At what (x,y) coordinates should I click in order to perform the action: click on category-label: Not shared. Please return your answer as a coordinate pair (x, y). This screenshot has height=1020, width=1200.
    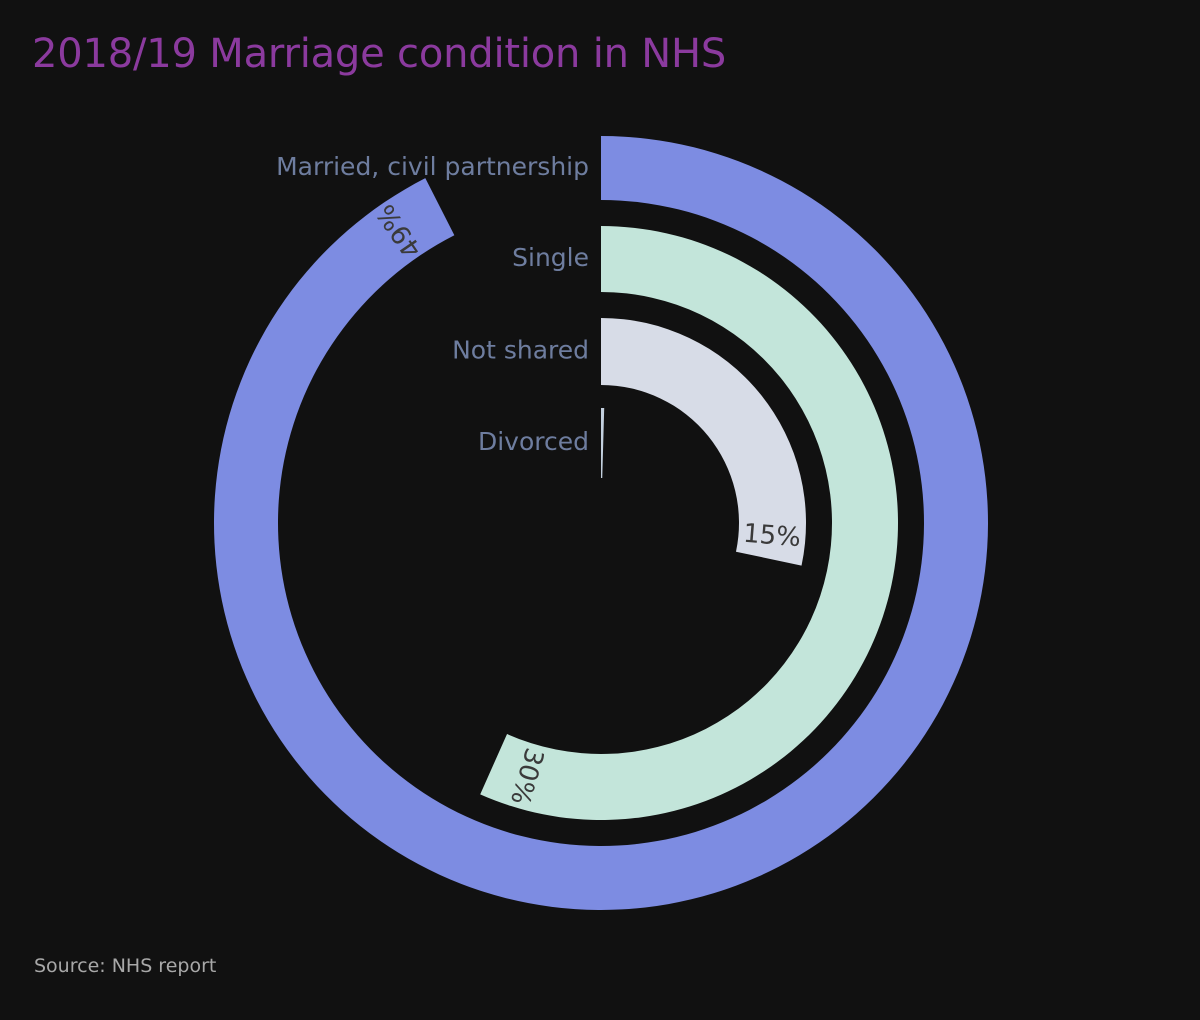
    Looking at the image, I should click on (520, 350).